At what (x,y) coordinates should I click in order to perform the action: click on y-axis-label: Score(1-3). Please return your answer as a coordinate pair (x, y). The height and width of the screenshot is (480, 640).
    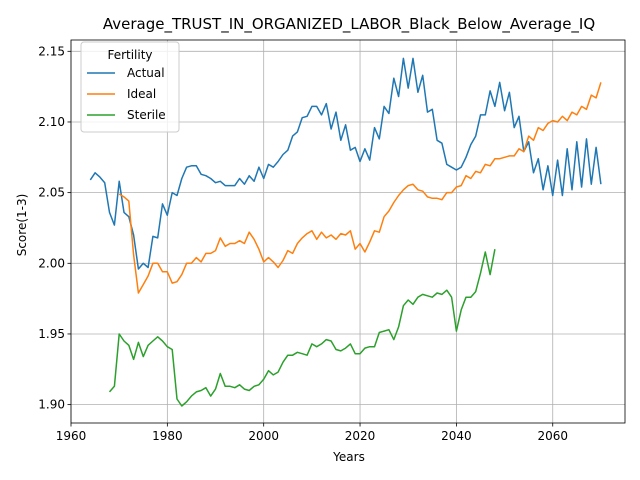
    Looking at the image, I should click on (22, 225).